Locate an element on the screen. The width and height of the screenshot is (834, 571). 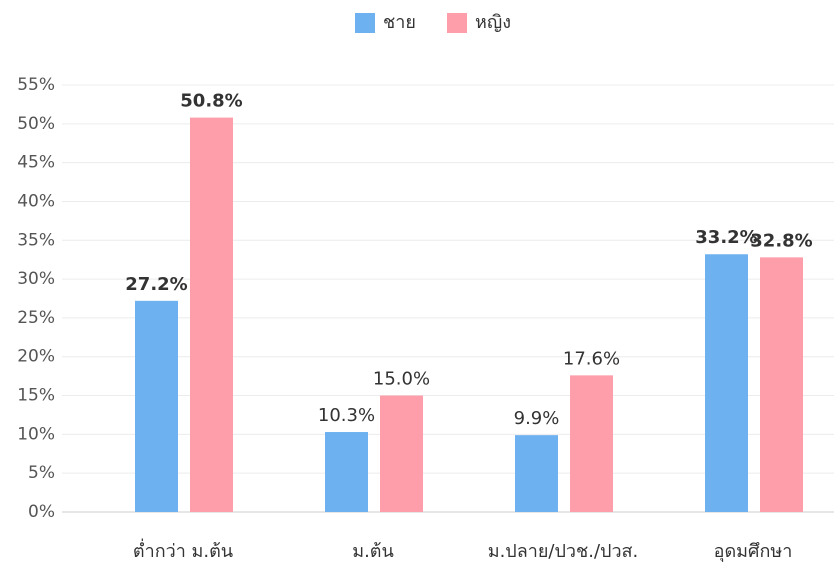
value-label: 33.2% is located at coordinates (726, 237).